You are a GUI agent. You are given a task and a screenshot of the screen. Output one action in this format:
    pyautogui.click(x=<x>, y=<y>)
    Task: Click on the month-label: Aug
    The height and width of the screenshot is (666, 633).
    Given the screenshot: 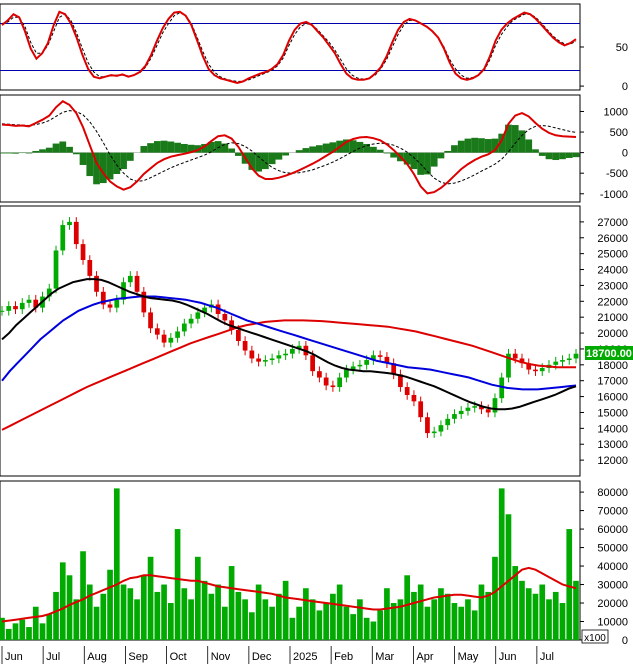 What is the action you would take?
    pyautogui.click(x=97, y=657)
    